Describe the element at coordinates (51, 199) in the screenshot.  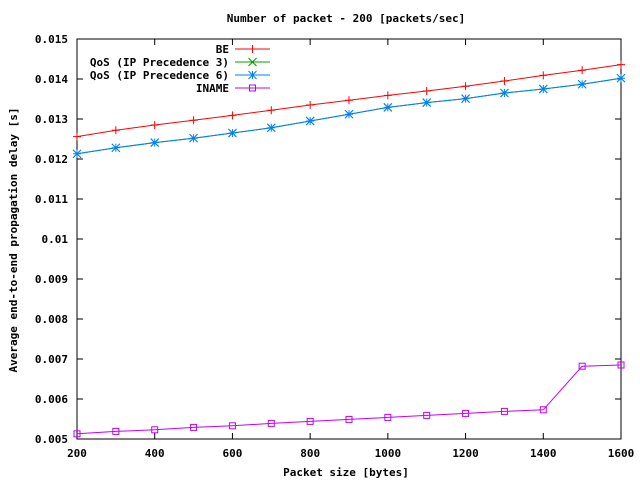
I see `y-tick-label: 0.011` at that location.